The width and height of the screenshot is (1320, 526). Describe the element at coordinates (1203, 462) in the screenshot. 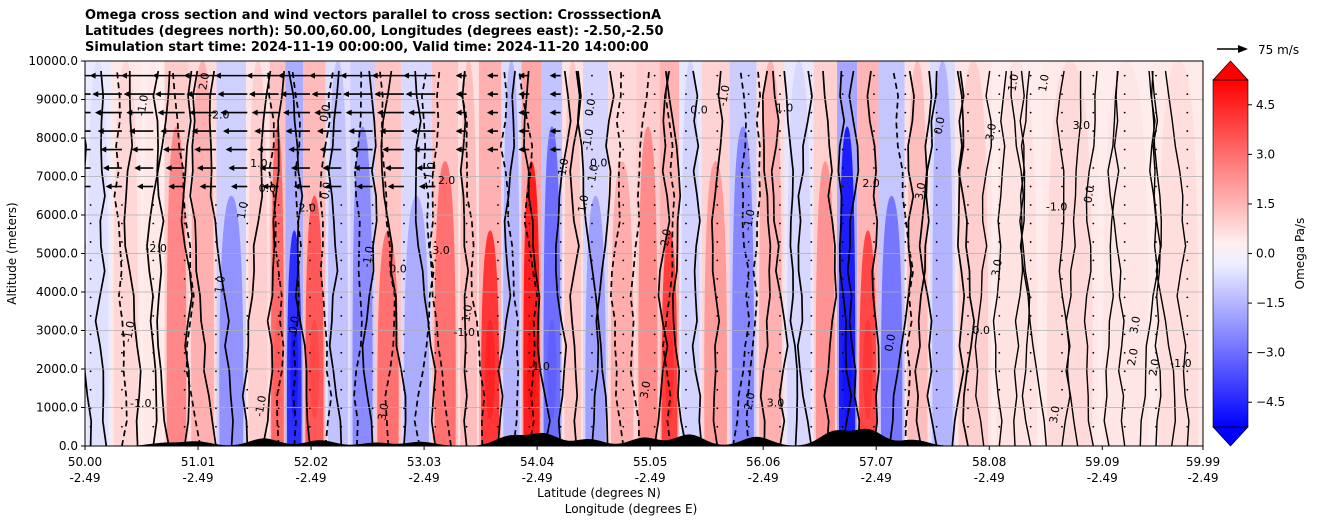

I see `x-tick-label-lat: 59.99` at that location.